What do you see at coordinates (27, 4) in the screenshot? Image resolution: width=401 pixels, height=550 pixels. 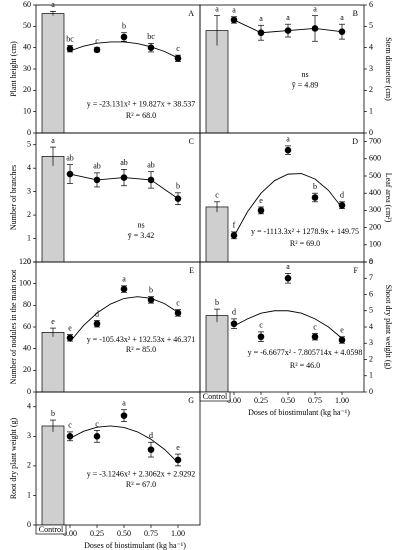 I see `y-tick-label: 60` at bounding box center [27, 4].